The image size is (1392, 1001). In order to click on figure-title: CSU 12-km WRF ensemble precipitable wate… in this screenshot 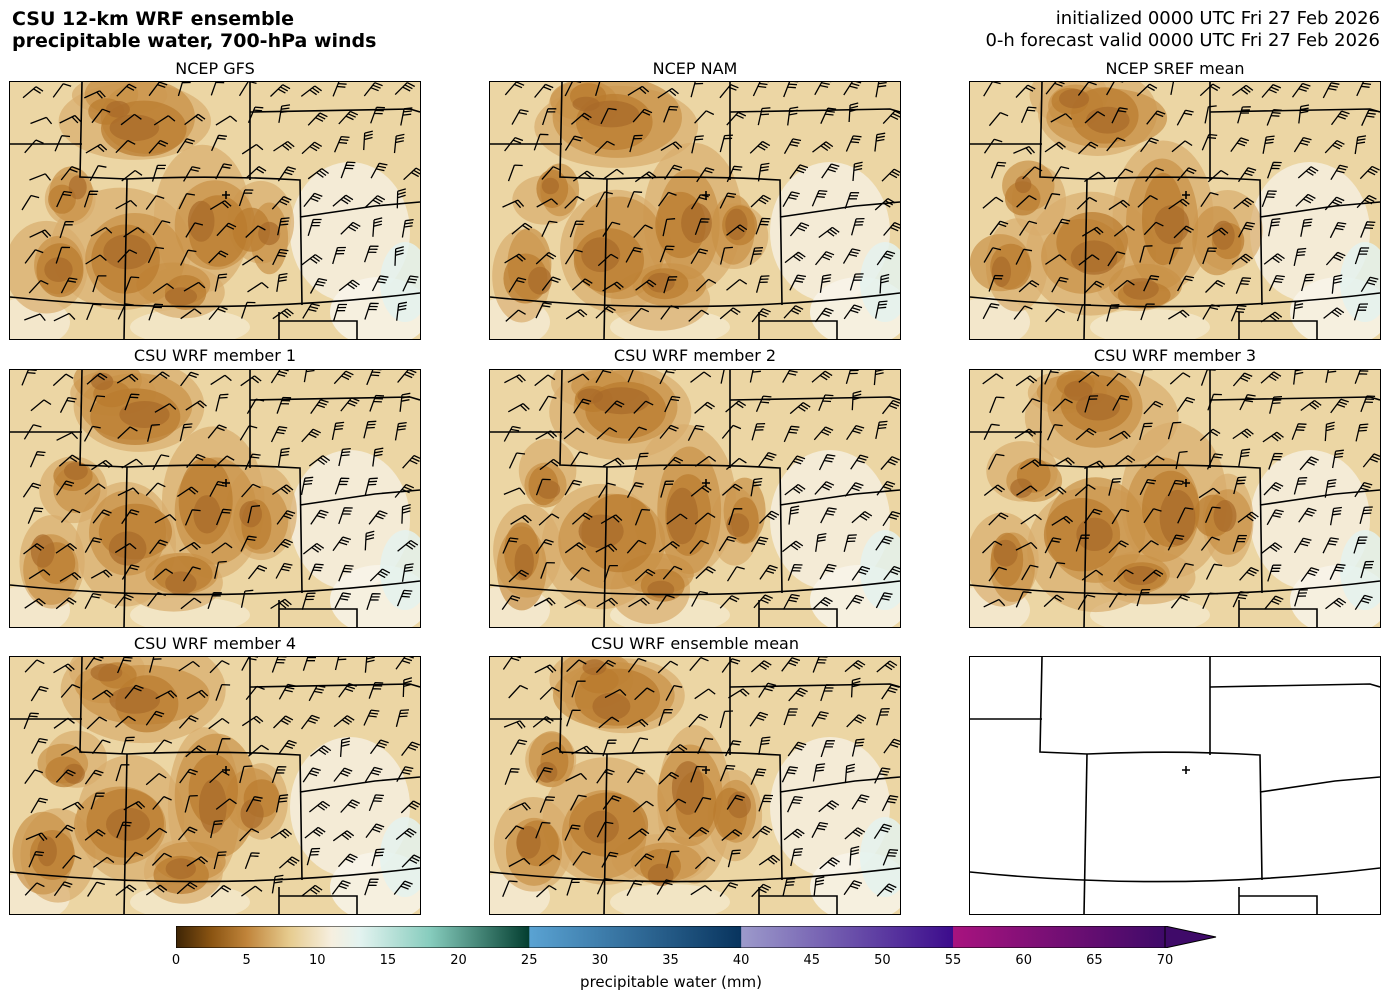, I will do `click(194, 30)`.